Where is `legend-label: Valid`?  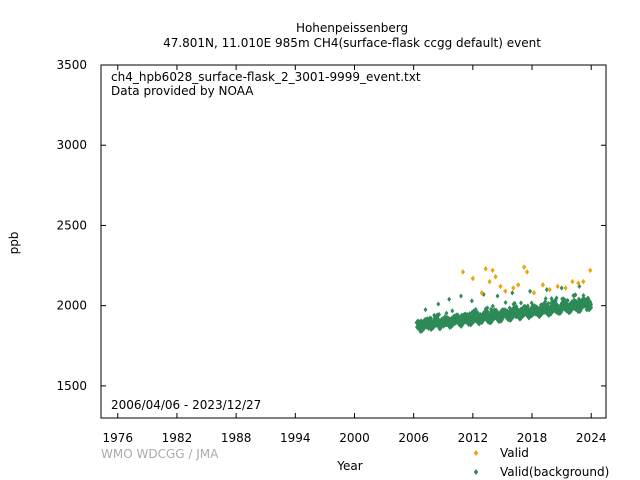
legend-label: Valid is located at coordinates (514, 453).